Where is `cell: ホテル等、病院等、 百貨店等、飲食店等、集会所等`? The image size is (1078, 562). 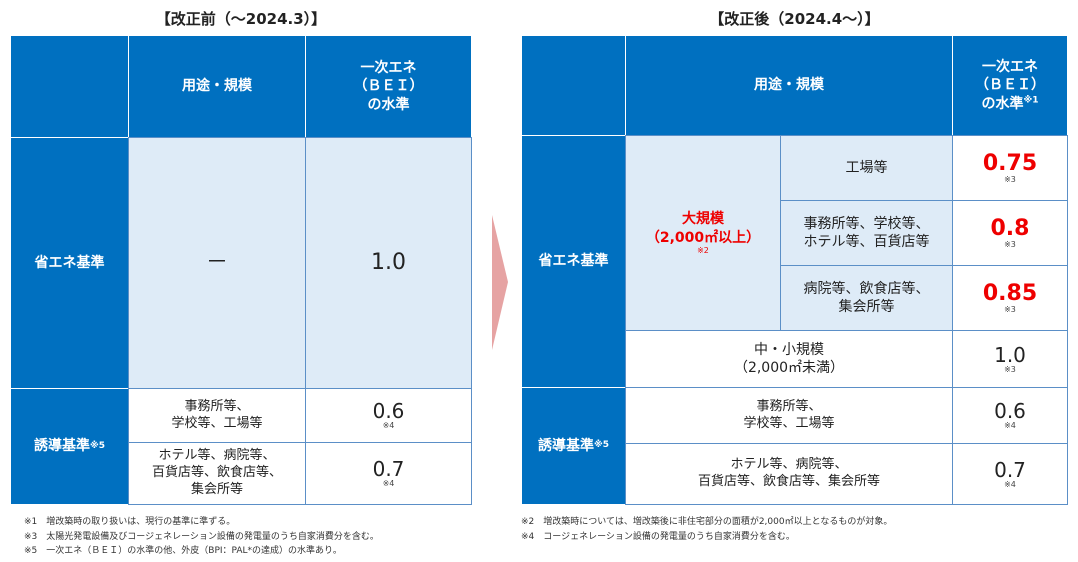
cell: ホテル等、病院等、 百貨店等、飲食店等、集会所等 is located at coordinates (789, 474).